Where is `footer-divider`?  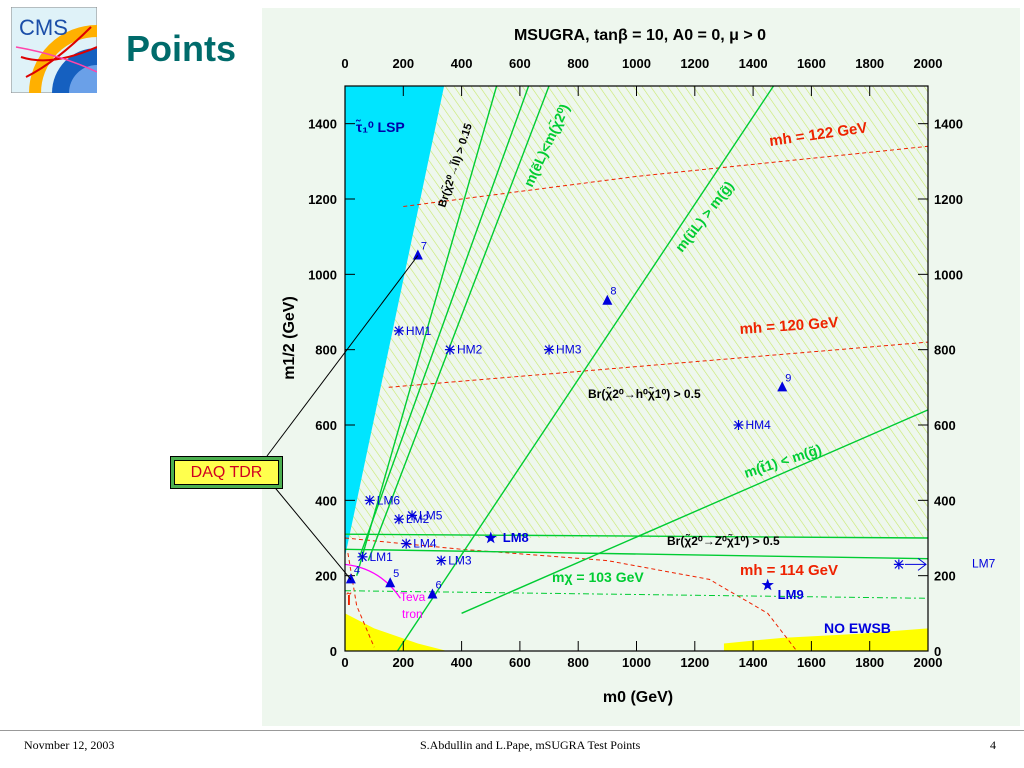
footer-divider is located at coordinates (512, 730).